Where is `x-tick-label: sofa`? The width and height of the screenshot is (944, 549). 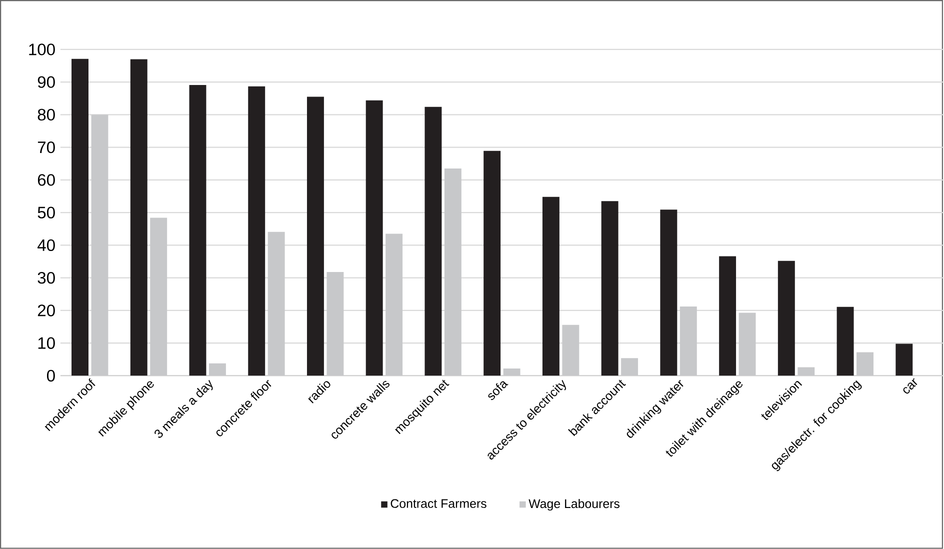
x-tick-label: sofa is located at coordinates (498, 390).